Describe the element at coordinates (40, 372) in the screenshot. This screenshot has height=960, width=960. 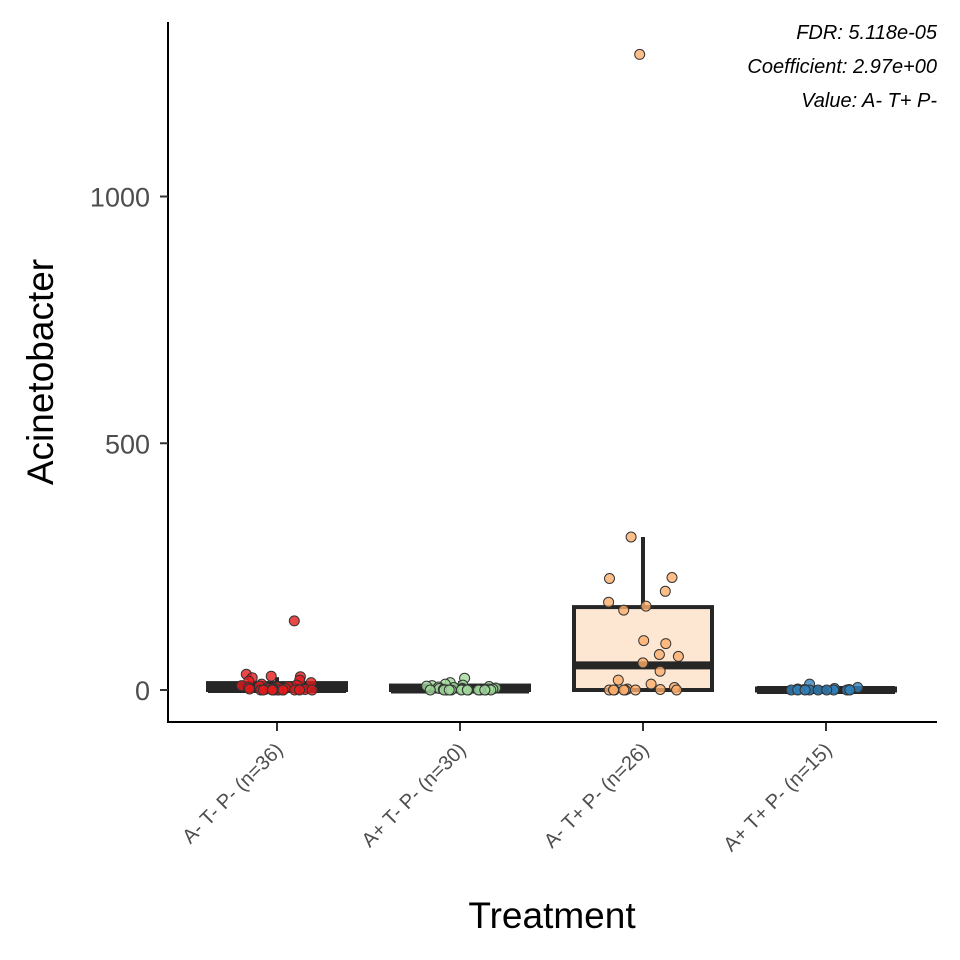
I see `y-axis-title: Acinetobacter` at that location.